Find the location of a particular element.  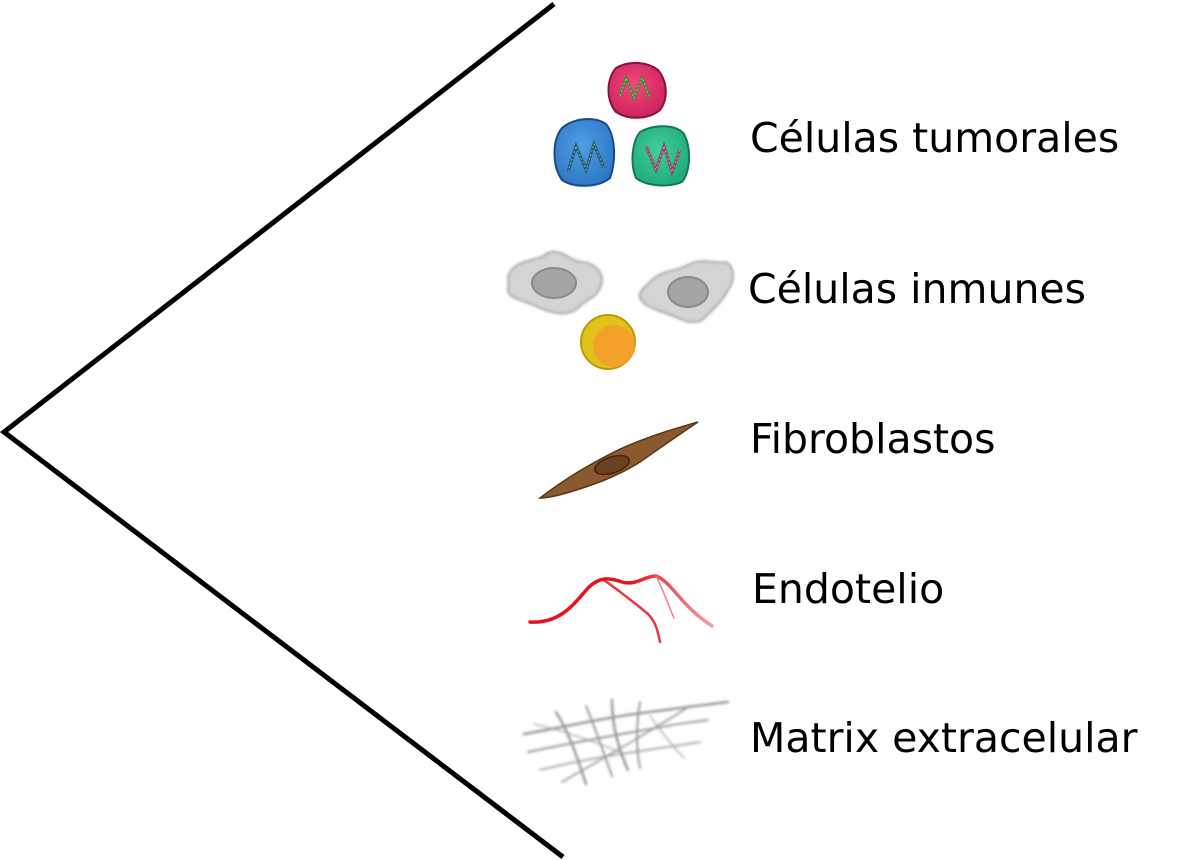

label-endothelium: Endotelio is located at coordinates (848, 589).